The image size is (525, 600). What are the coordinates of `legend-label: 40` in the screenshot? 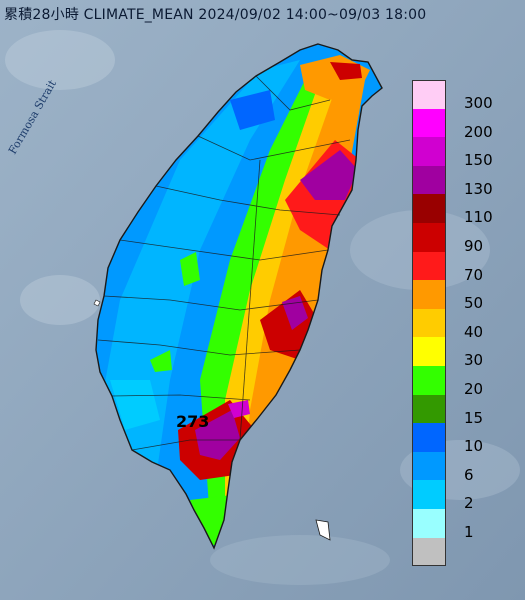 It's located at (474, 331).